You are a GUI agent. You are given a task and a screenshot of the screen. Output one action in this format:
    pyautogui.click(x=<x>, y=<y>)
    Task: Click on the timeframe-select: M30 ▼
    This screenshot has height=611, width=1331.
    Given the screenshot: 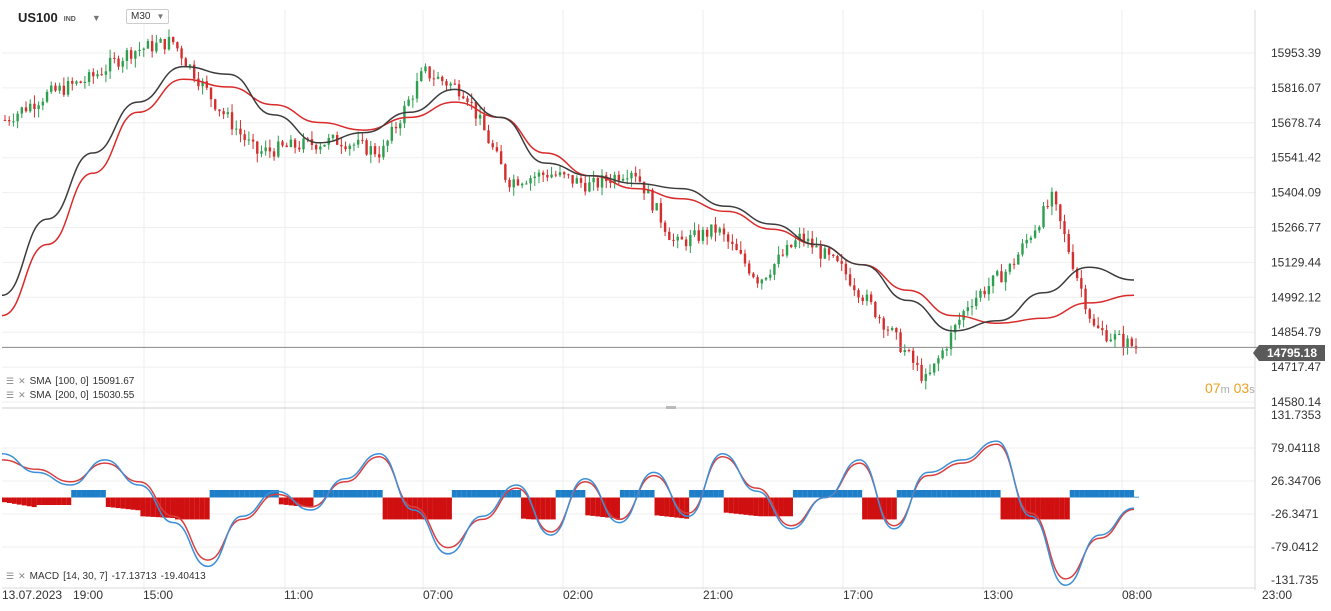 What is the action you would take?
    pyautogui.click(x=148, y=16)
    